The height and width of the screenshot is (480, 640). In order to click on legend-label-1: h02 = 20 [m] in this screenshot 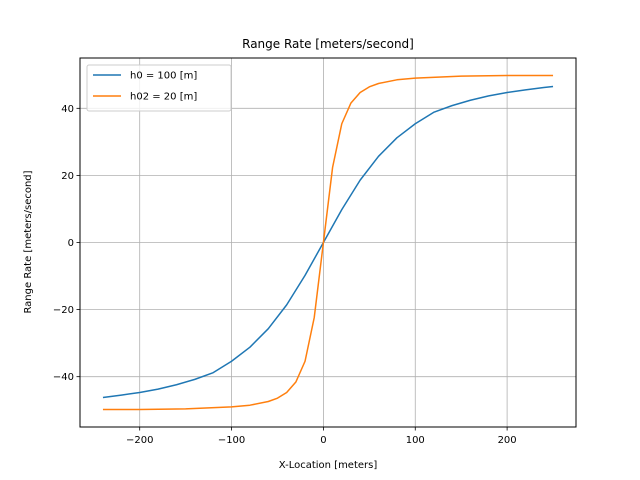, I will do `click(163, 97)`.